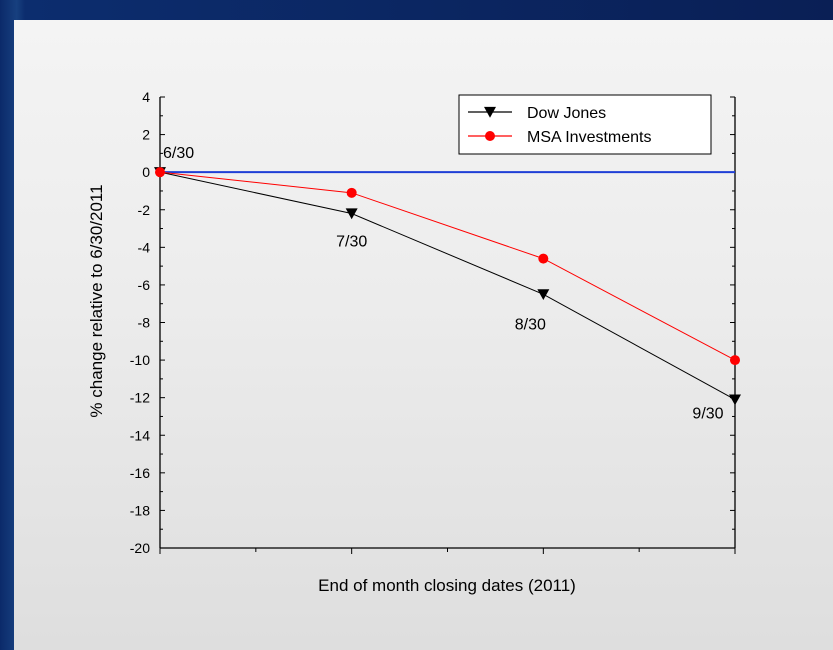 This screenshot has height=650, width=833. I want to click on y-tick-label: -14, so click(140, 435).